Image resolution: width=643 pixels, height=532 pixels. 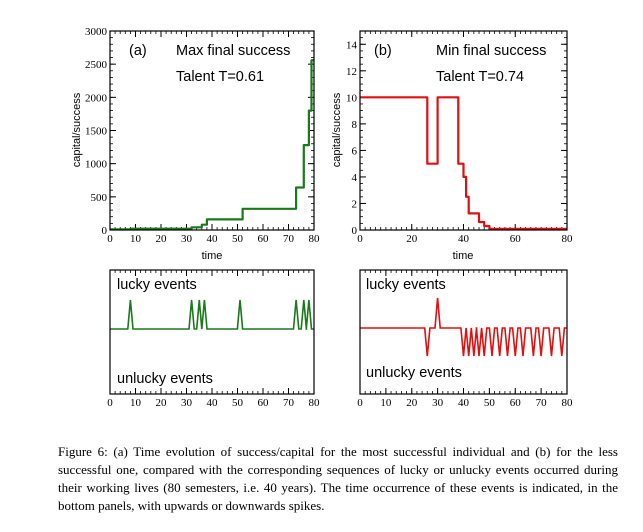 What do you see at coordinates (568, 239) in the screenshot?
I see `panel-b-xtick-label: 80` at bounding box center [568, 239].